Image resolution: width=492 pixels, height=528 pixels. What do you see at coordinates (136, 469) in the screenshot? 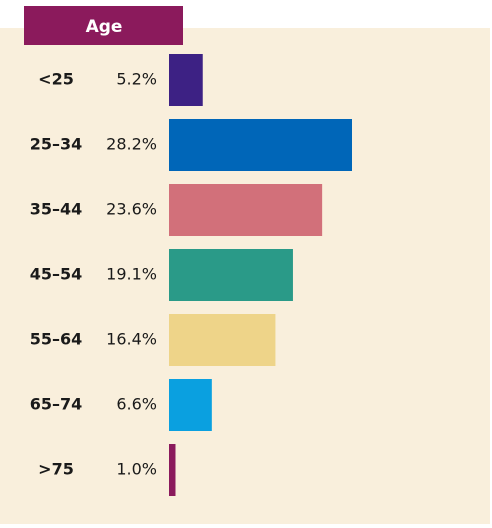
I see `value-label: 1.0%` at bounding box center [136, 469].